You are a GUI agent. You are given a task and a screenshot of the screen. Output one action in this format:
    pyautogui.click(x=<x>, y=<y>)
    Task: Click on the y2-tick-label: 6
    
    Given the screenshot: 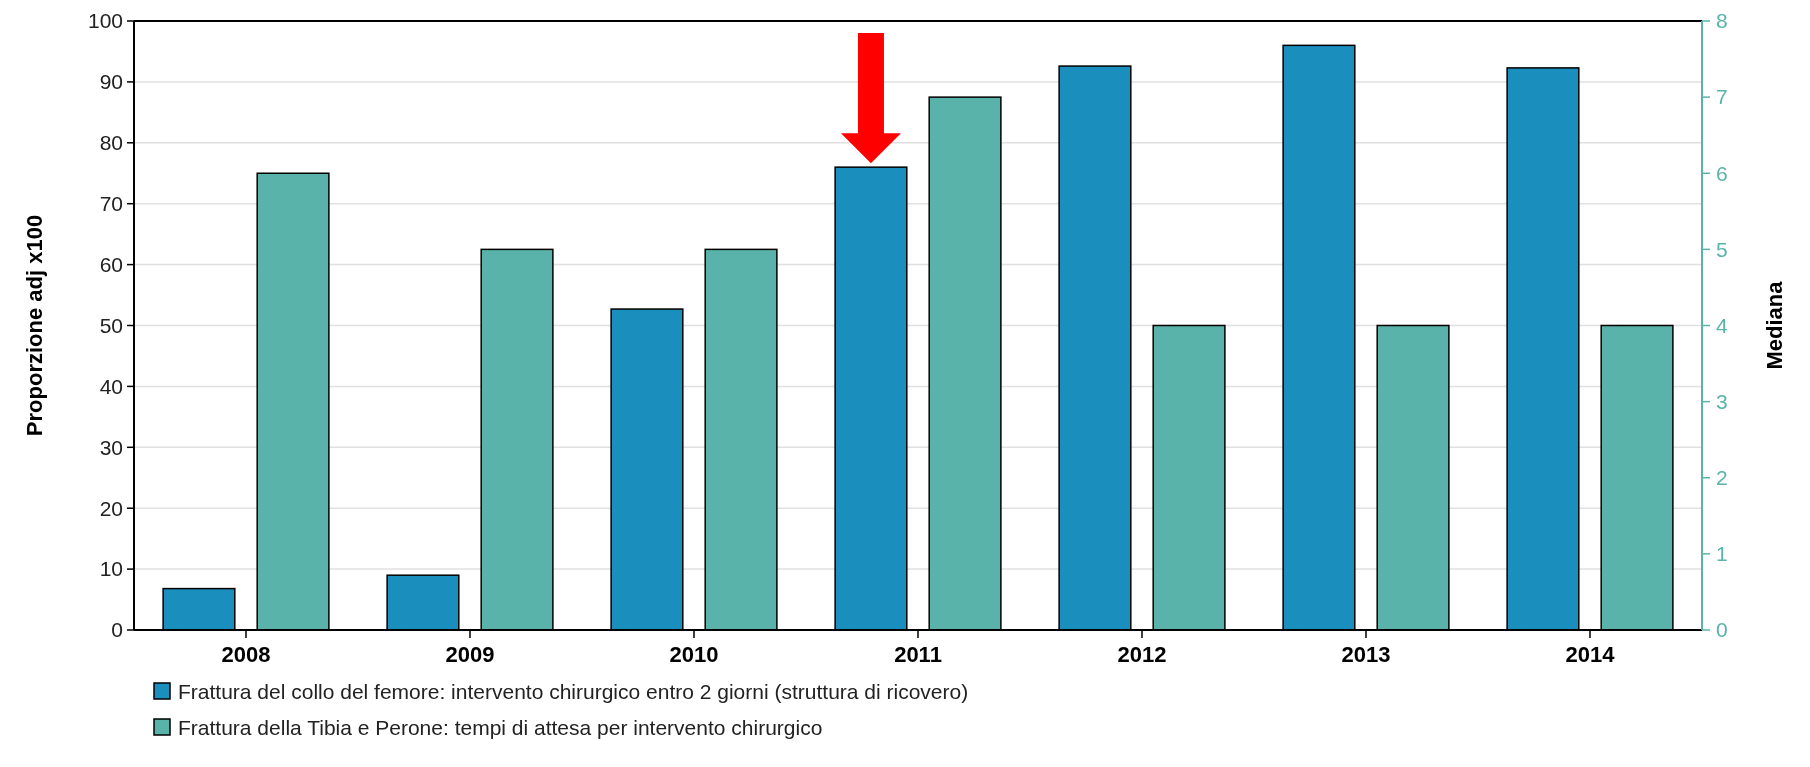 What is the action you would take?
    pyautogui.click(x=1722, y=173)
    